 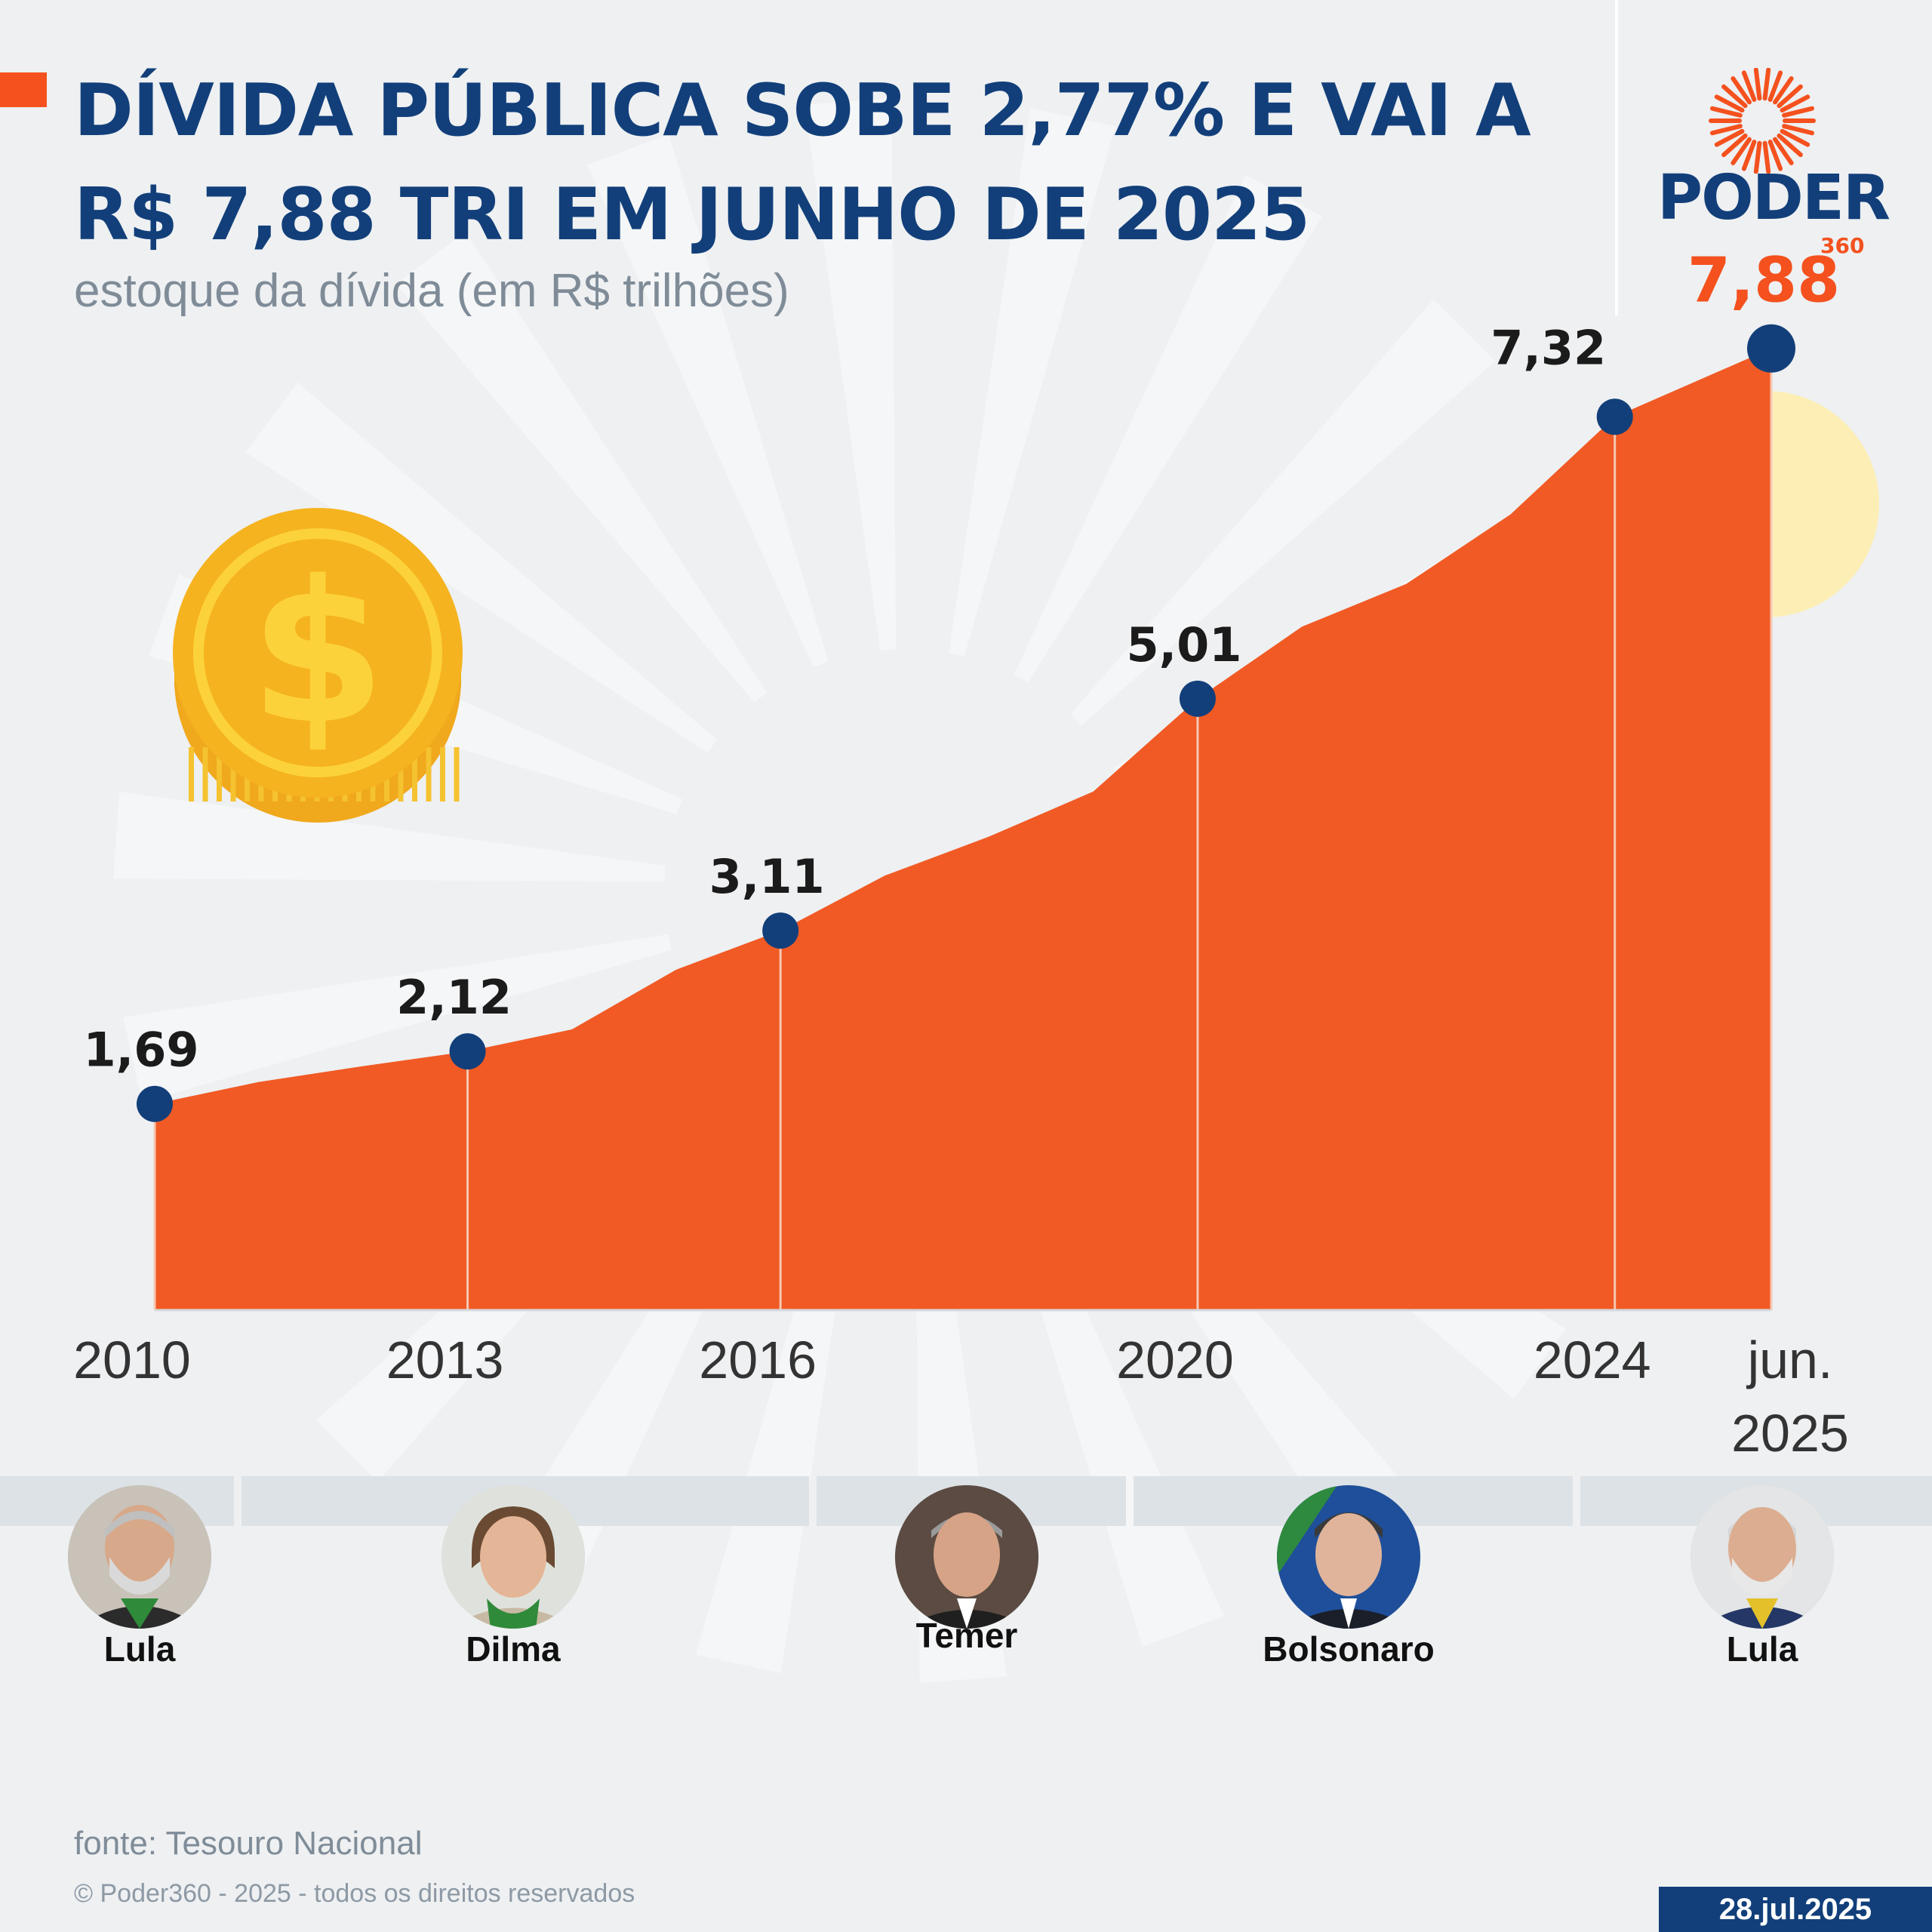 I want to click on x-tick-label: 2025, so click(x=1790, y=1433).